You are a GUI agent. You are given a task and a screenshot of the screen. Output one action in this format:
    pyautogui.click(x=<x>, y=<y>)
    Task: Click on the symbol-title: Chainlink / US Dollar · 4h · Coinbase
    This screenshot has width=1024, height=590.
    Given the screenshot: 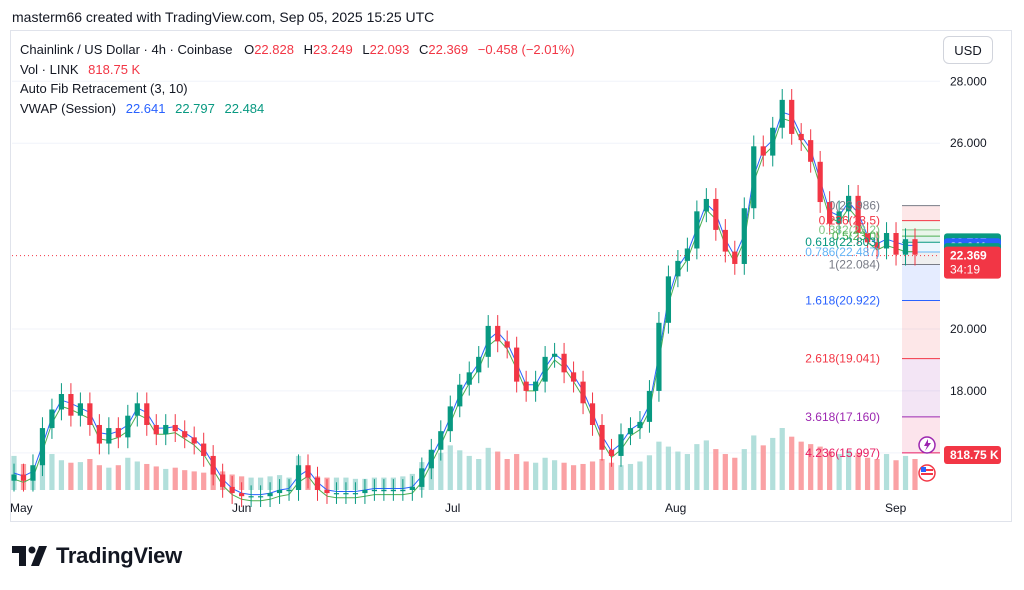 What is the action you would take?
    pyautogui.click(x=126, y=49)
    